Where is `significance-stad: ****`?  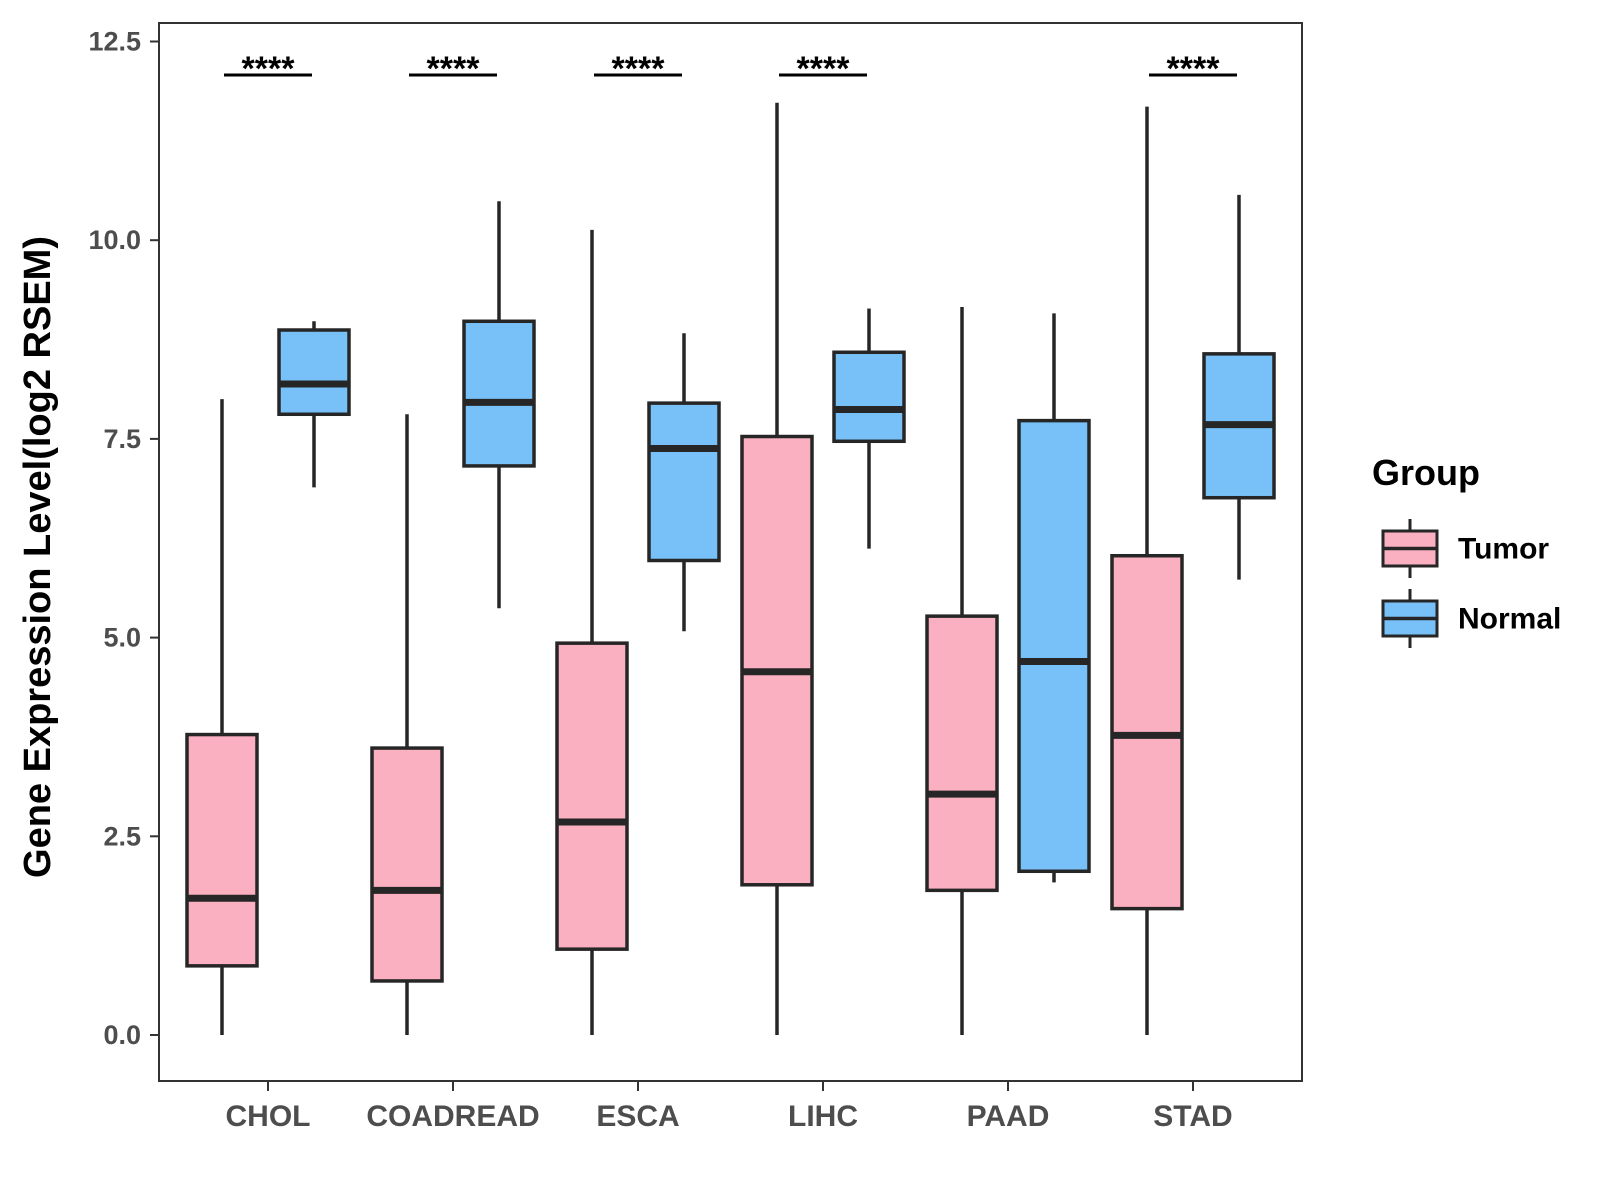
significance-stad: **** is located at coordinates (1193, 69).